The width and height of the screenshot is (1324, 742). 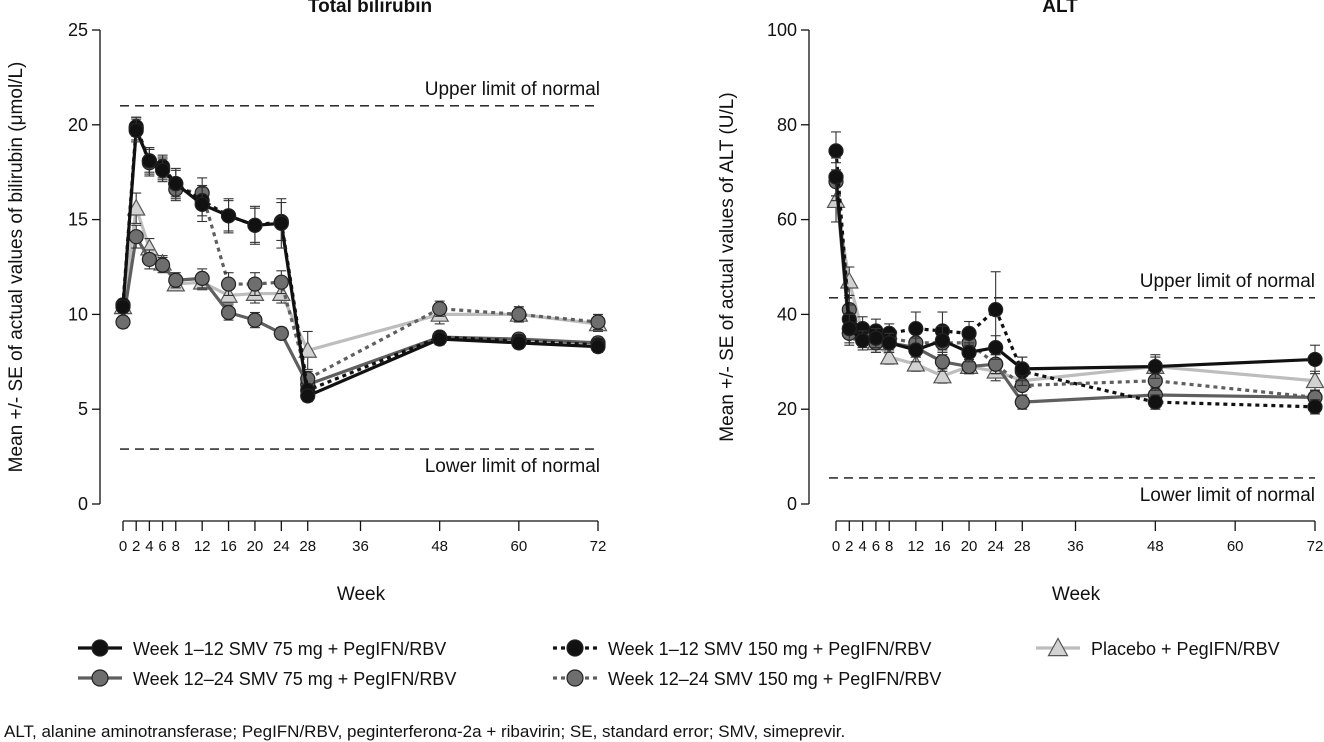 I want to click on bilirubin-y-tick-label: 20, so click(x=78, y=125).